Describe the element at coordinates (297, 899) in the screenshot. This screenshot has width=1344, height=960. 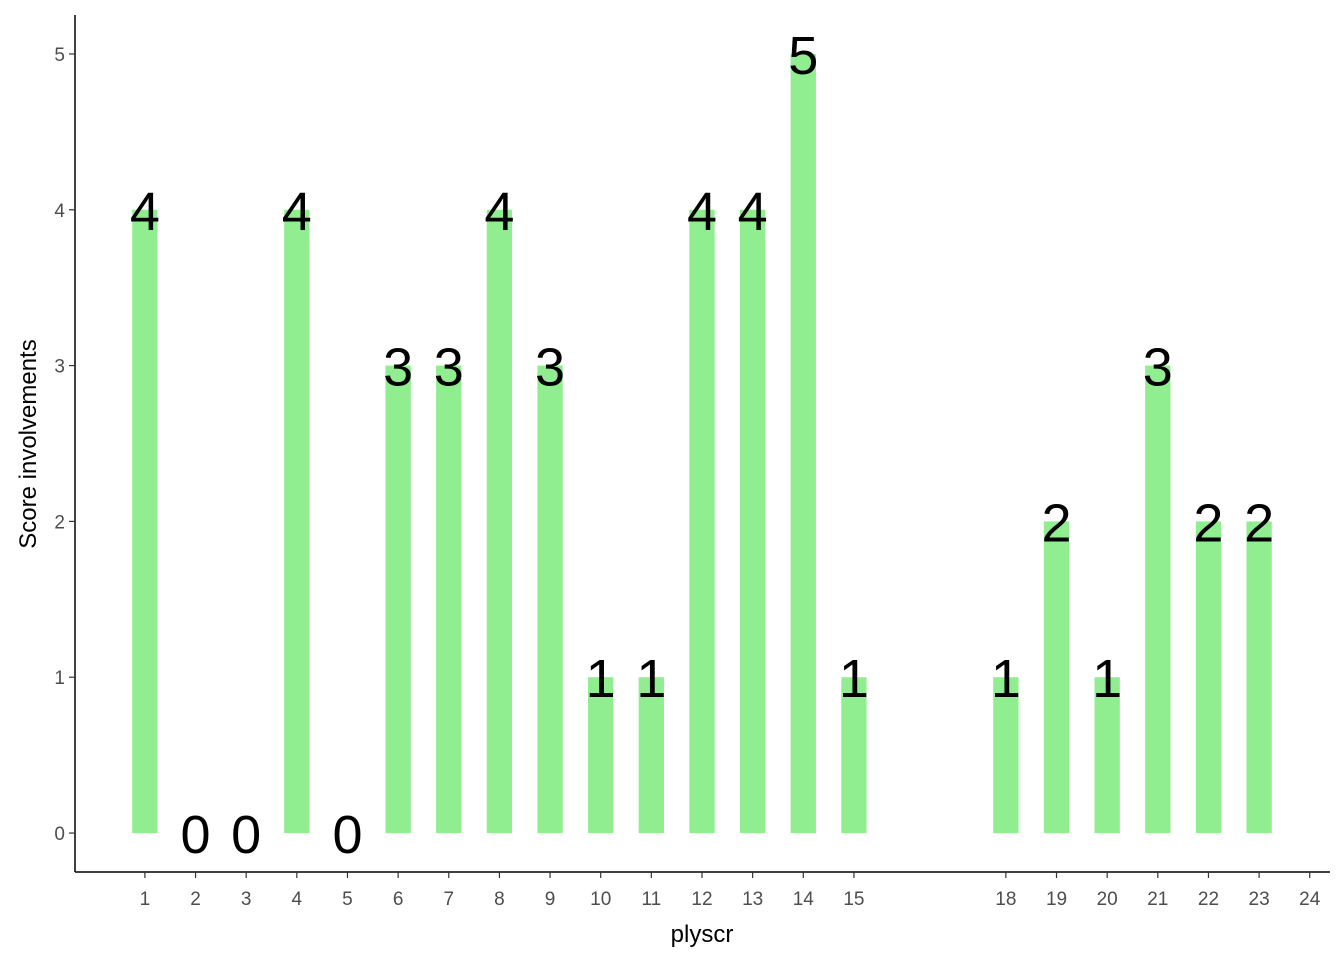
I see `x-tick-label: 4` at that location.